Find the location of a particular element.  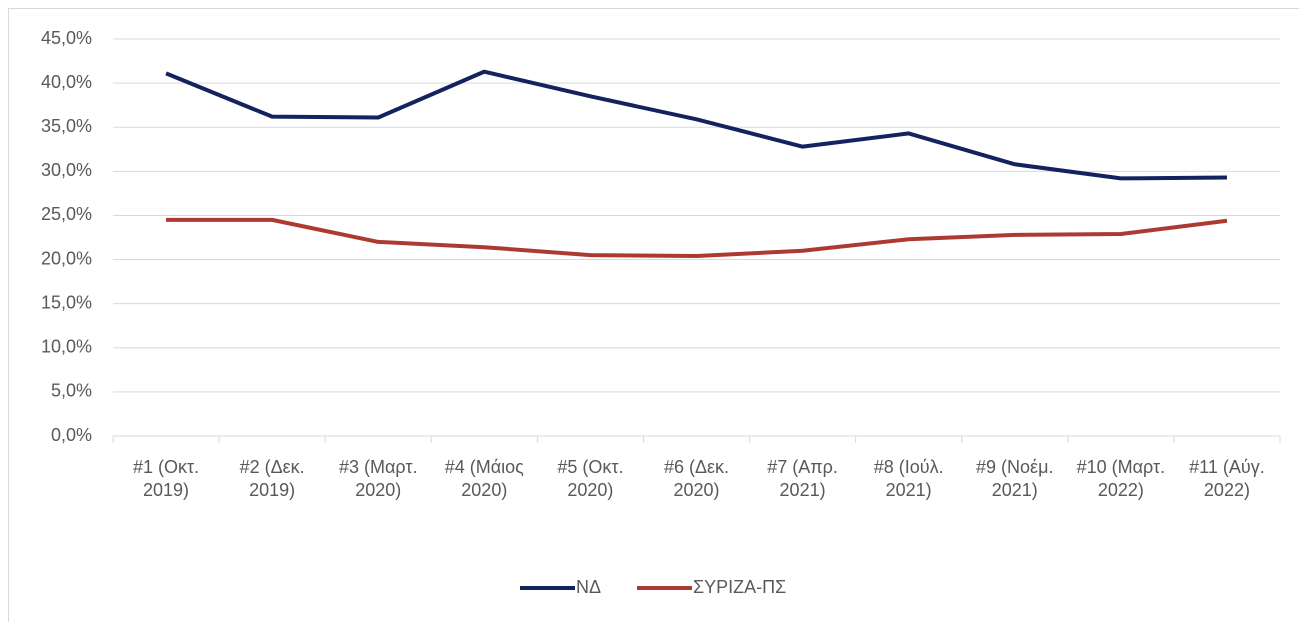

x-tick-label: #8 (Ιούλ. 2021) is located at coordinates (908, 478).